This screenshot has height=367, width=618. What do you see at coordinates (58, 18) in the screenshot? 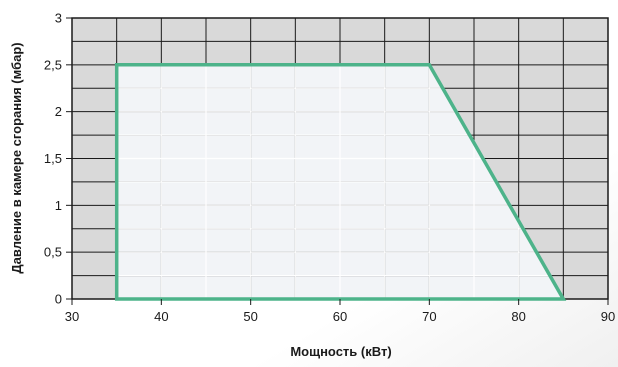
I see `y-tick-label: 3` at bounding box center [58, 18].